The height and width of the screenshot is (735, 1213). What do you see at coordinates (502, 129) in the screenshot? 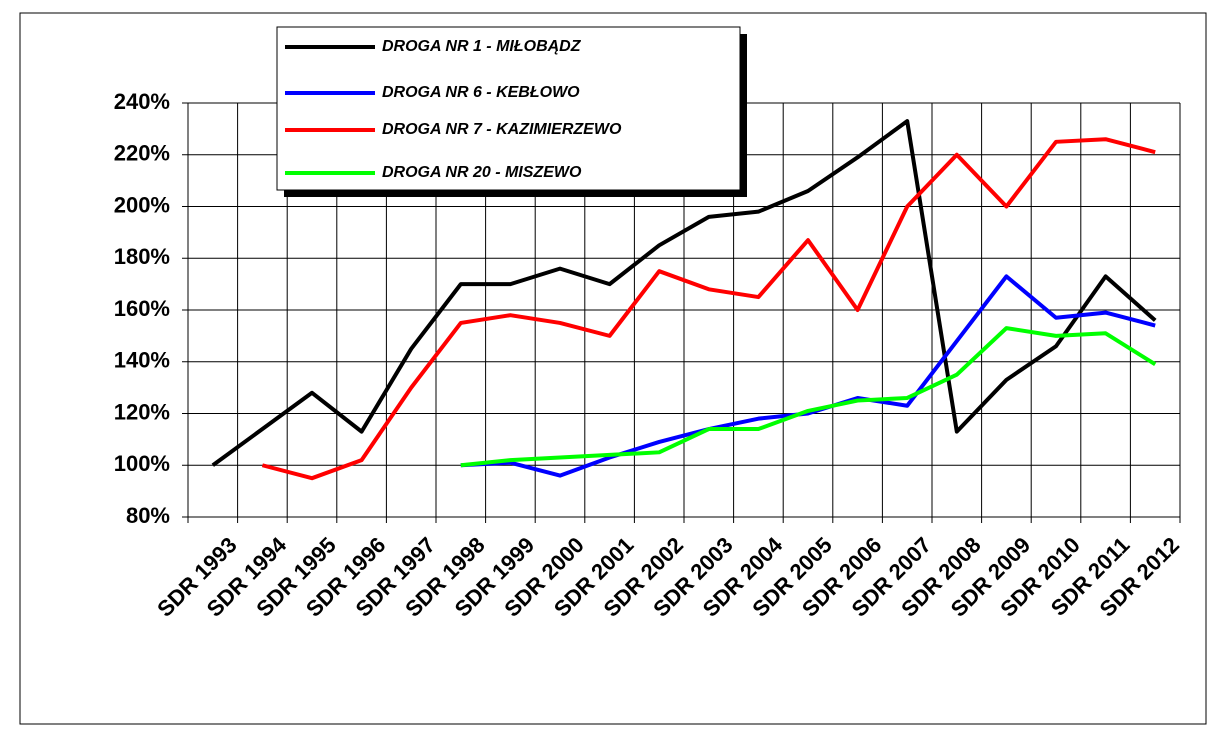
I see `legend-label: DROGA NR 7 - KAZIMIERZEWO` at bounding box center [502, 129].